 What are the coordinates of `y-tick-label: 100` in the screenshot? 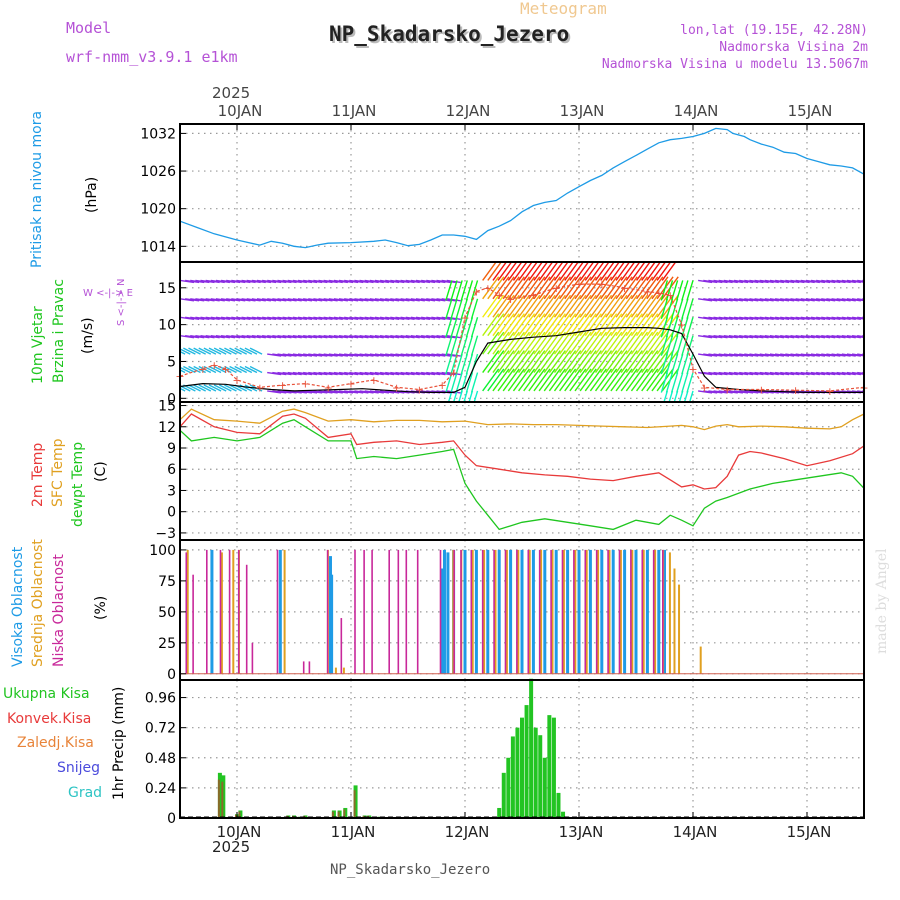 It's located at (162, 551).